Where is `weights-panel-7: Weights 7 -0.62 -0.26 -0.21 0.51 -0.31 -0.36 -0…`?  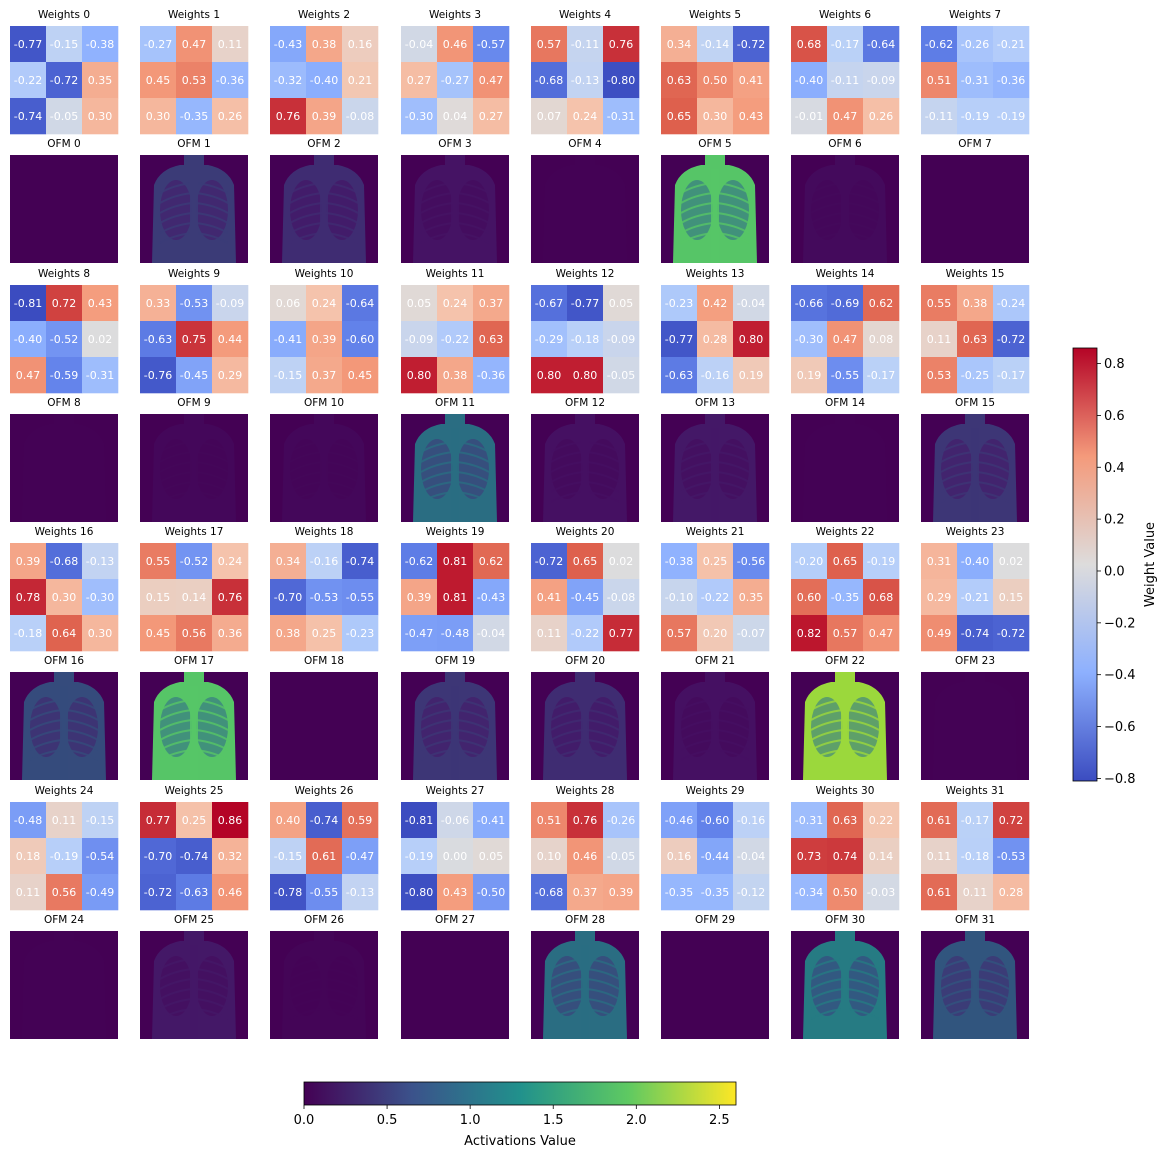
weights-panel-7: Weights 7 -0.62 -0.26 -0.21 0.51 -0.31 -0.36 -0… is located at coordinates (975, 72).